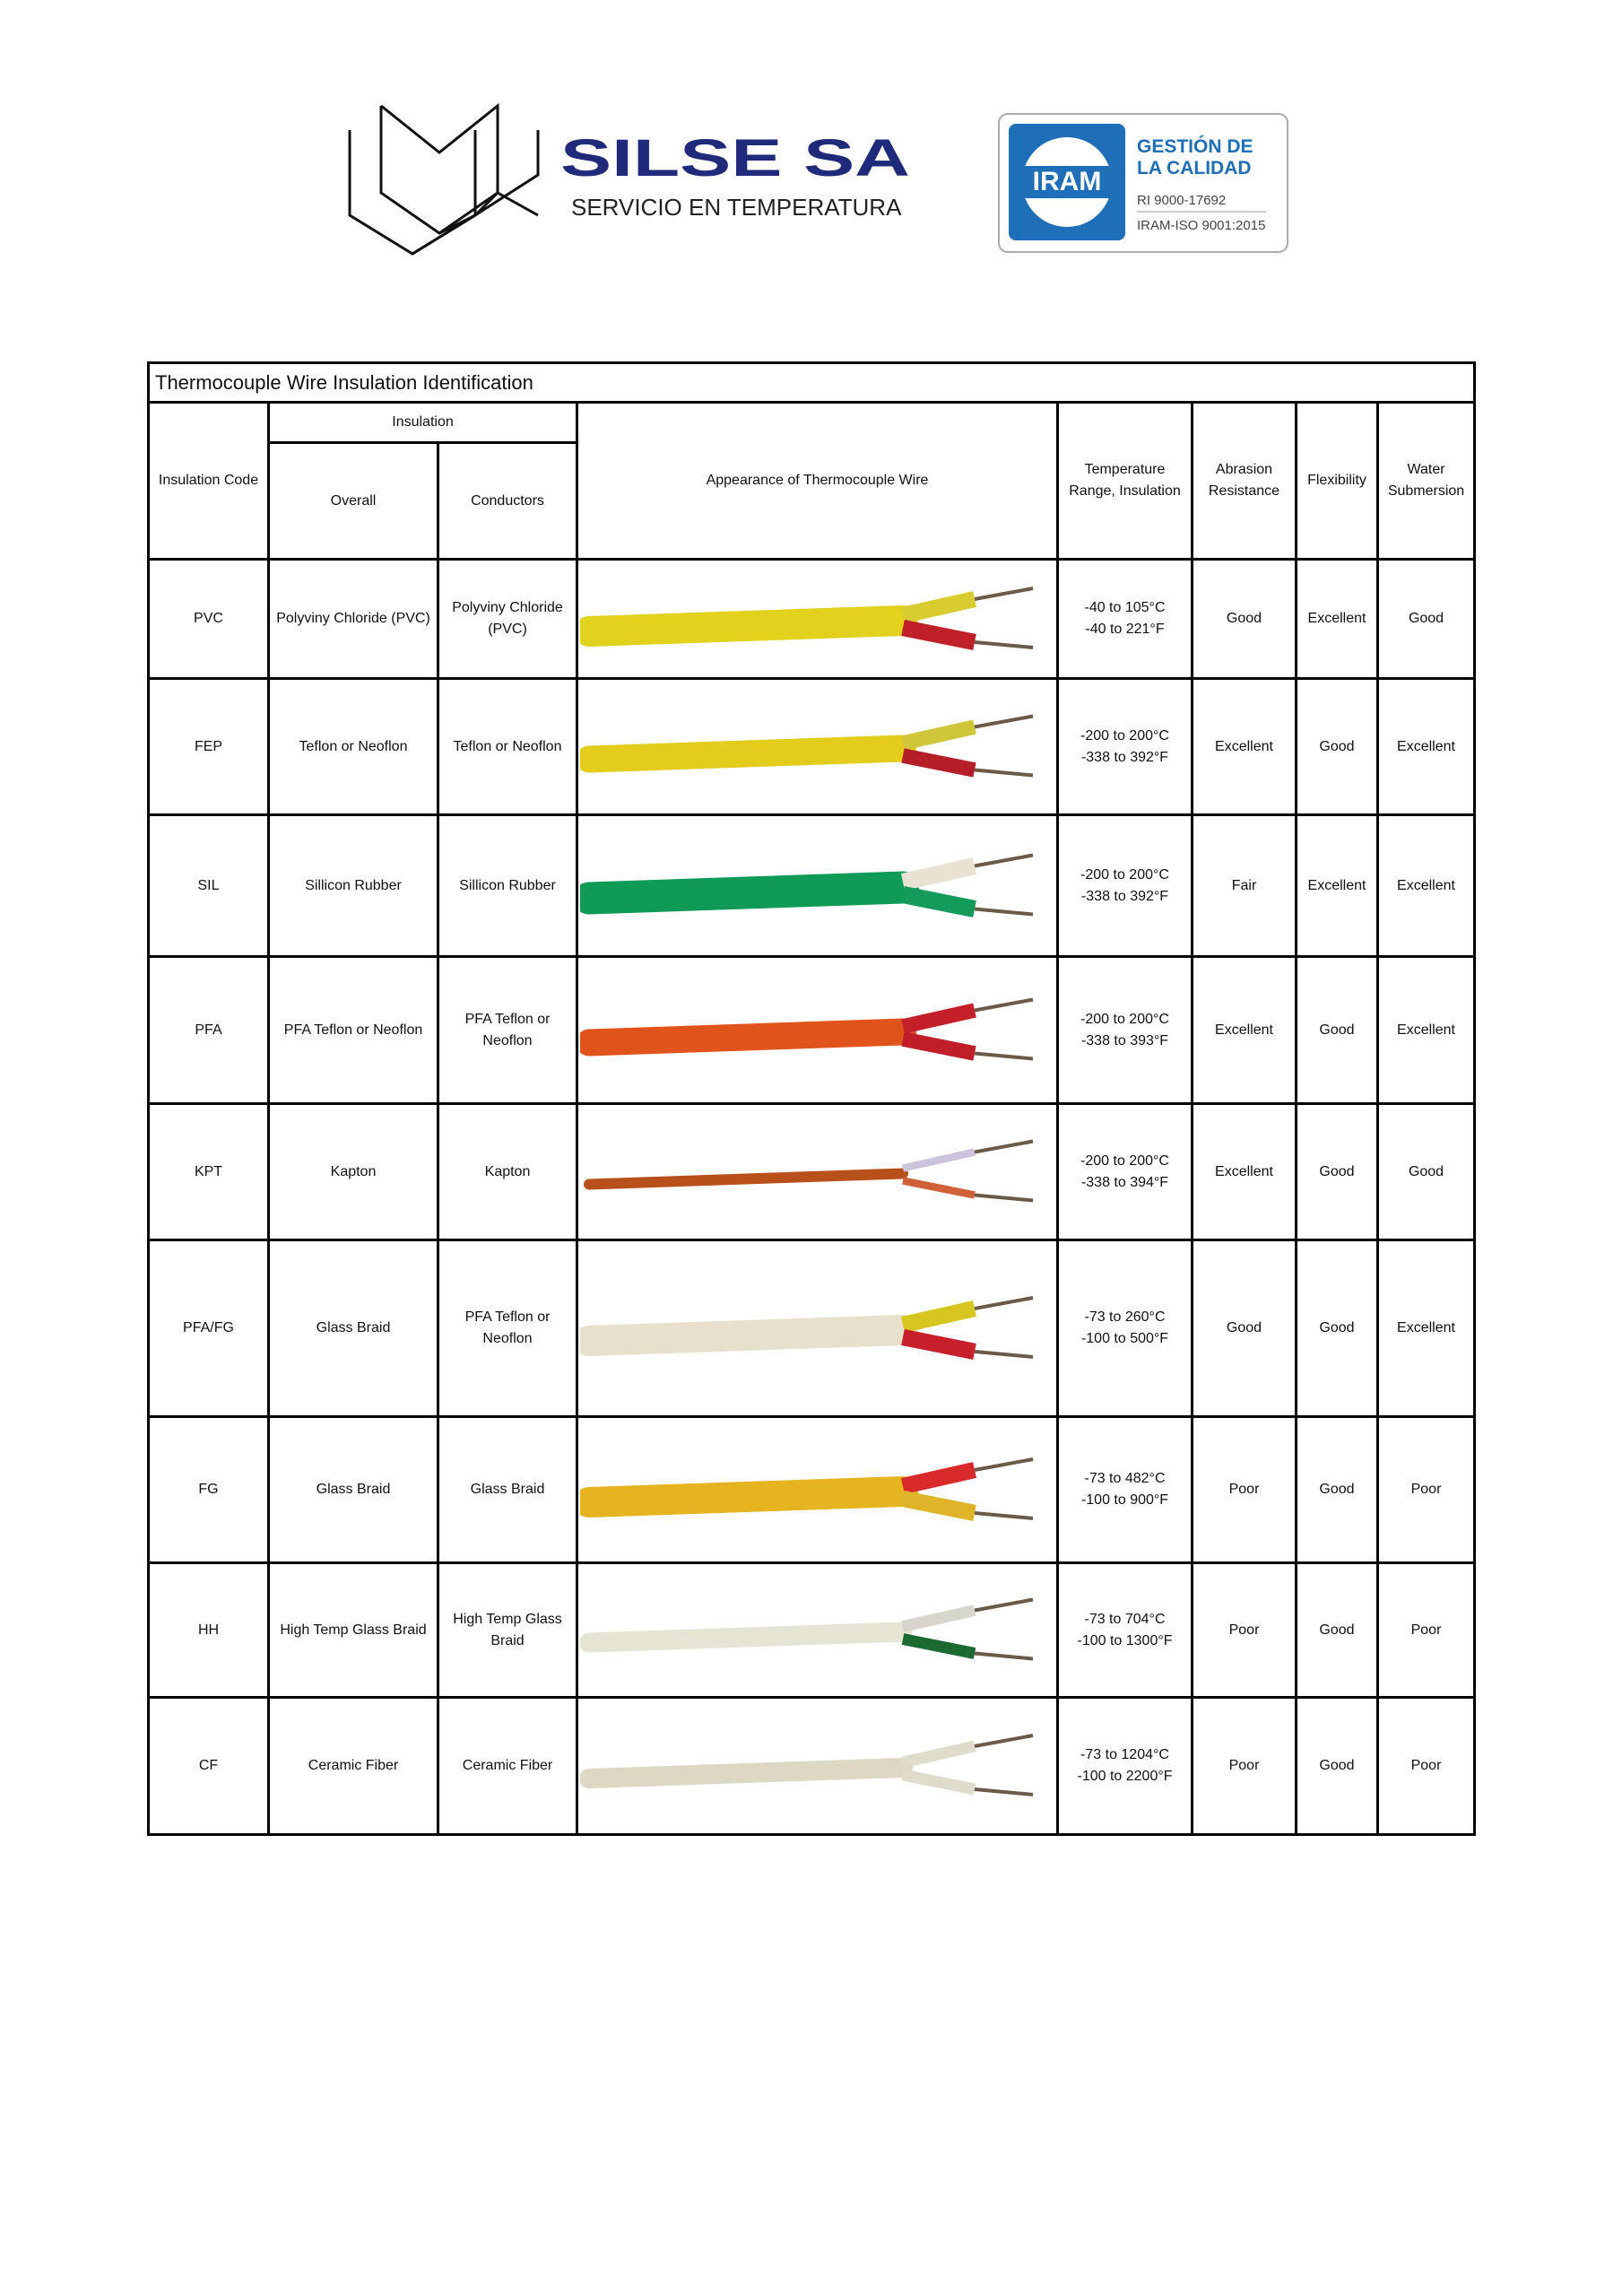 Image resolution: width=1622 pixels, height=2296 pixels. I want to click on header-row: Overall Conductors, so click(812, 501).